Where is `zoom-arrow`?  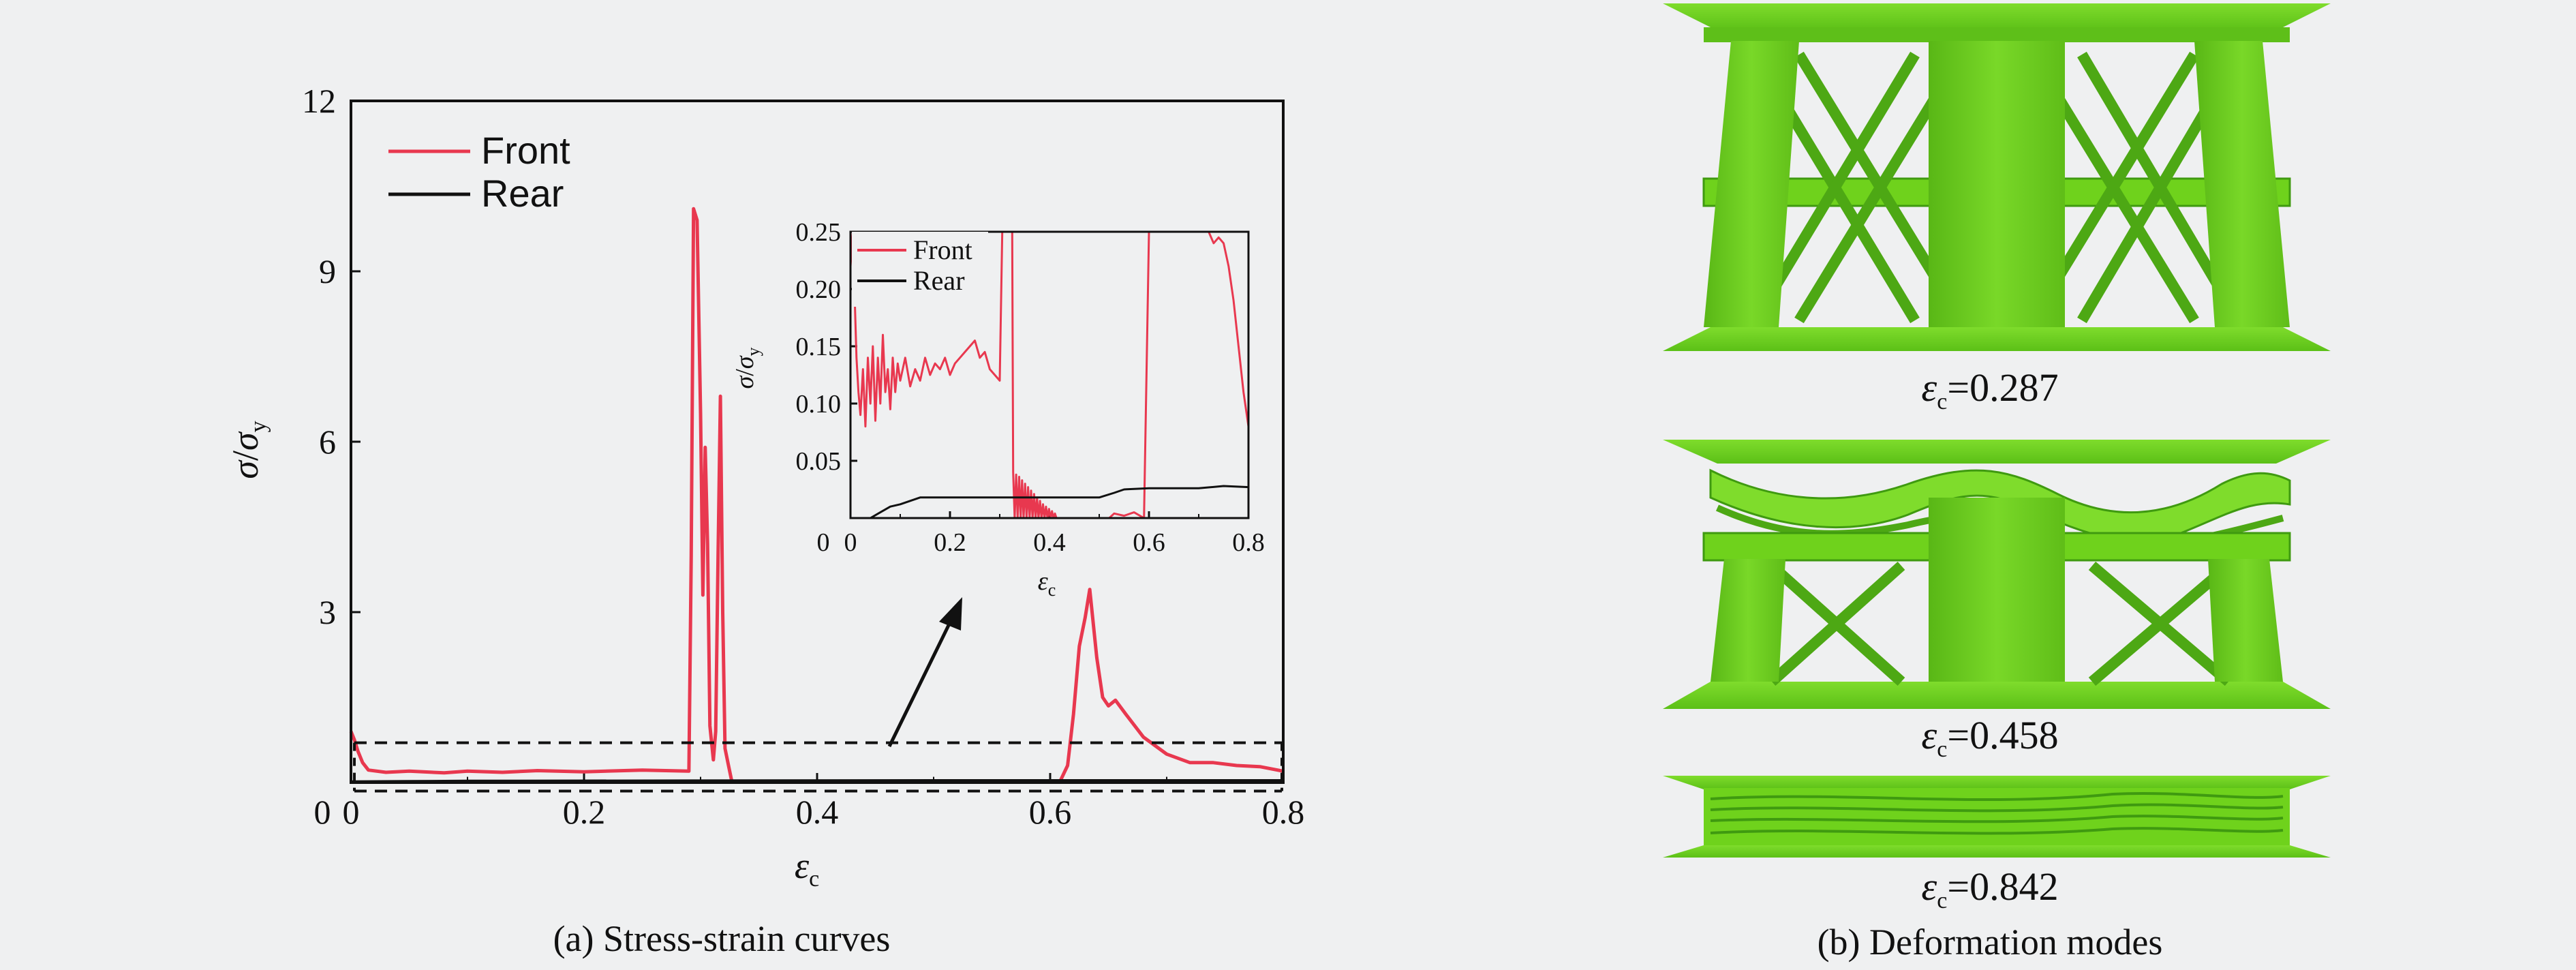 zoom-arrow is located at coordinates (924, 672).